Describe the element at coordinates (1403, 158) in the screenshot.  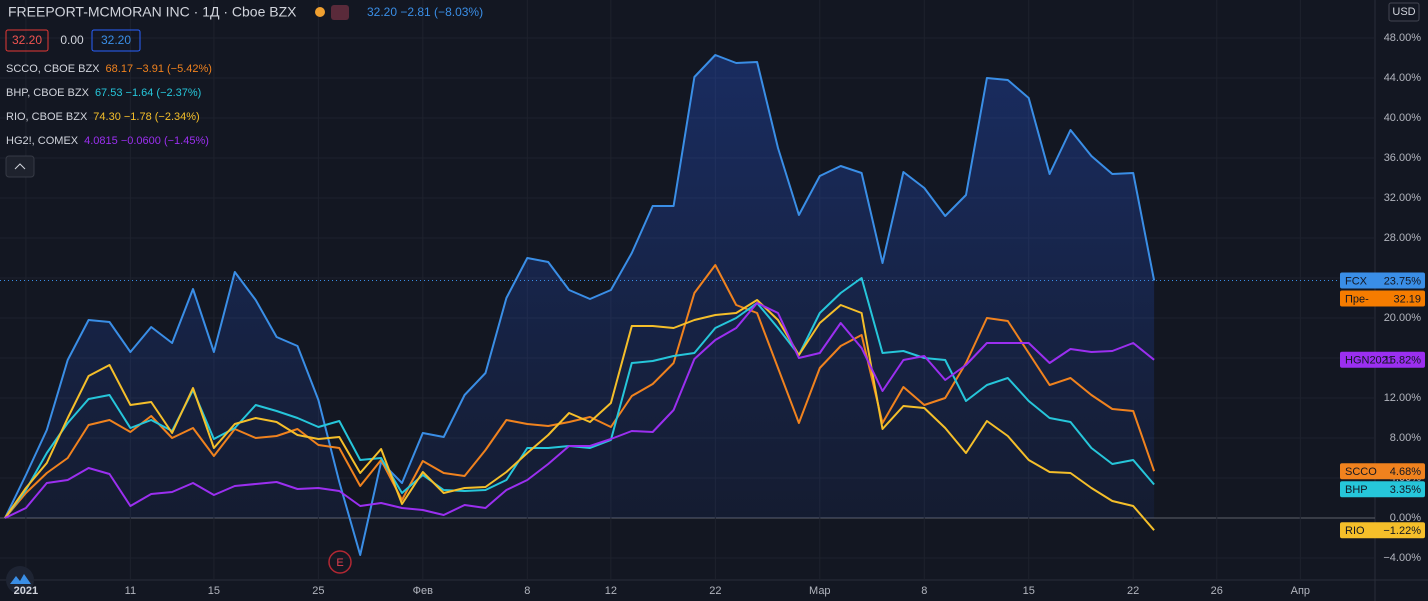
I see `y-tick-label: 36.00%` at that location.